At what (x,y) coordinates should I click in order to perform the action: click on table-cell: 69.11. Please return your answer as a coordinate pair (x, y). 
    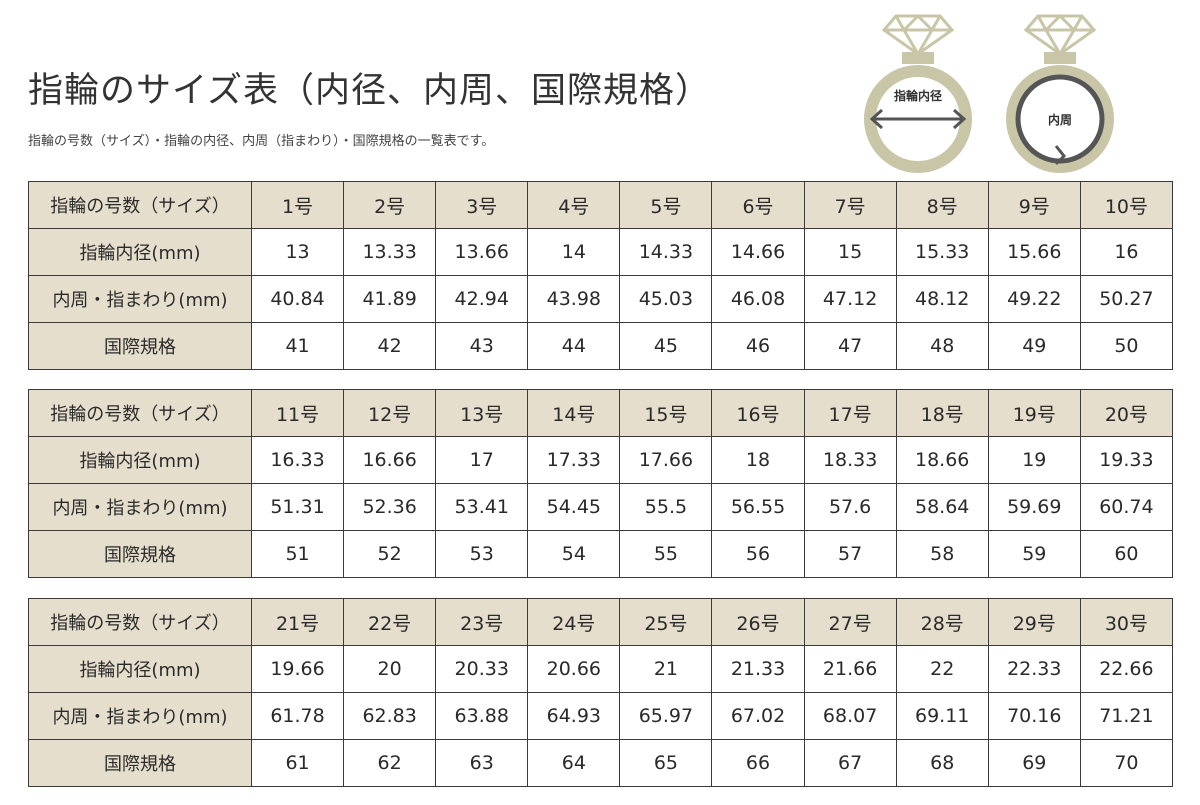
    Looking at the image, I should click on (942, 716).